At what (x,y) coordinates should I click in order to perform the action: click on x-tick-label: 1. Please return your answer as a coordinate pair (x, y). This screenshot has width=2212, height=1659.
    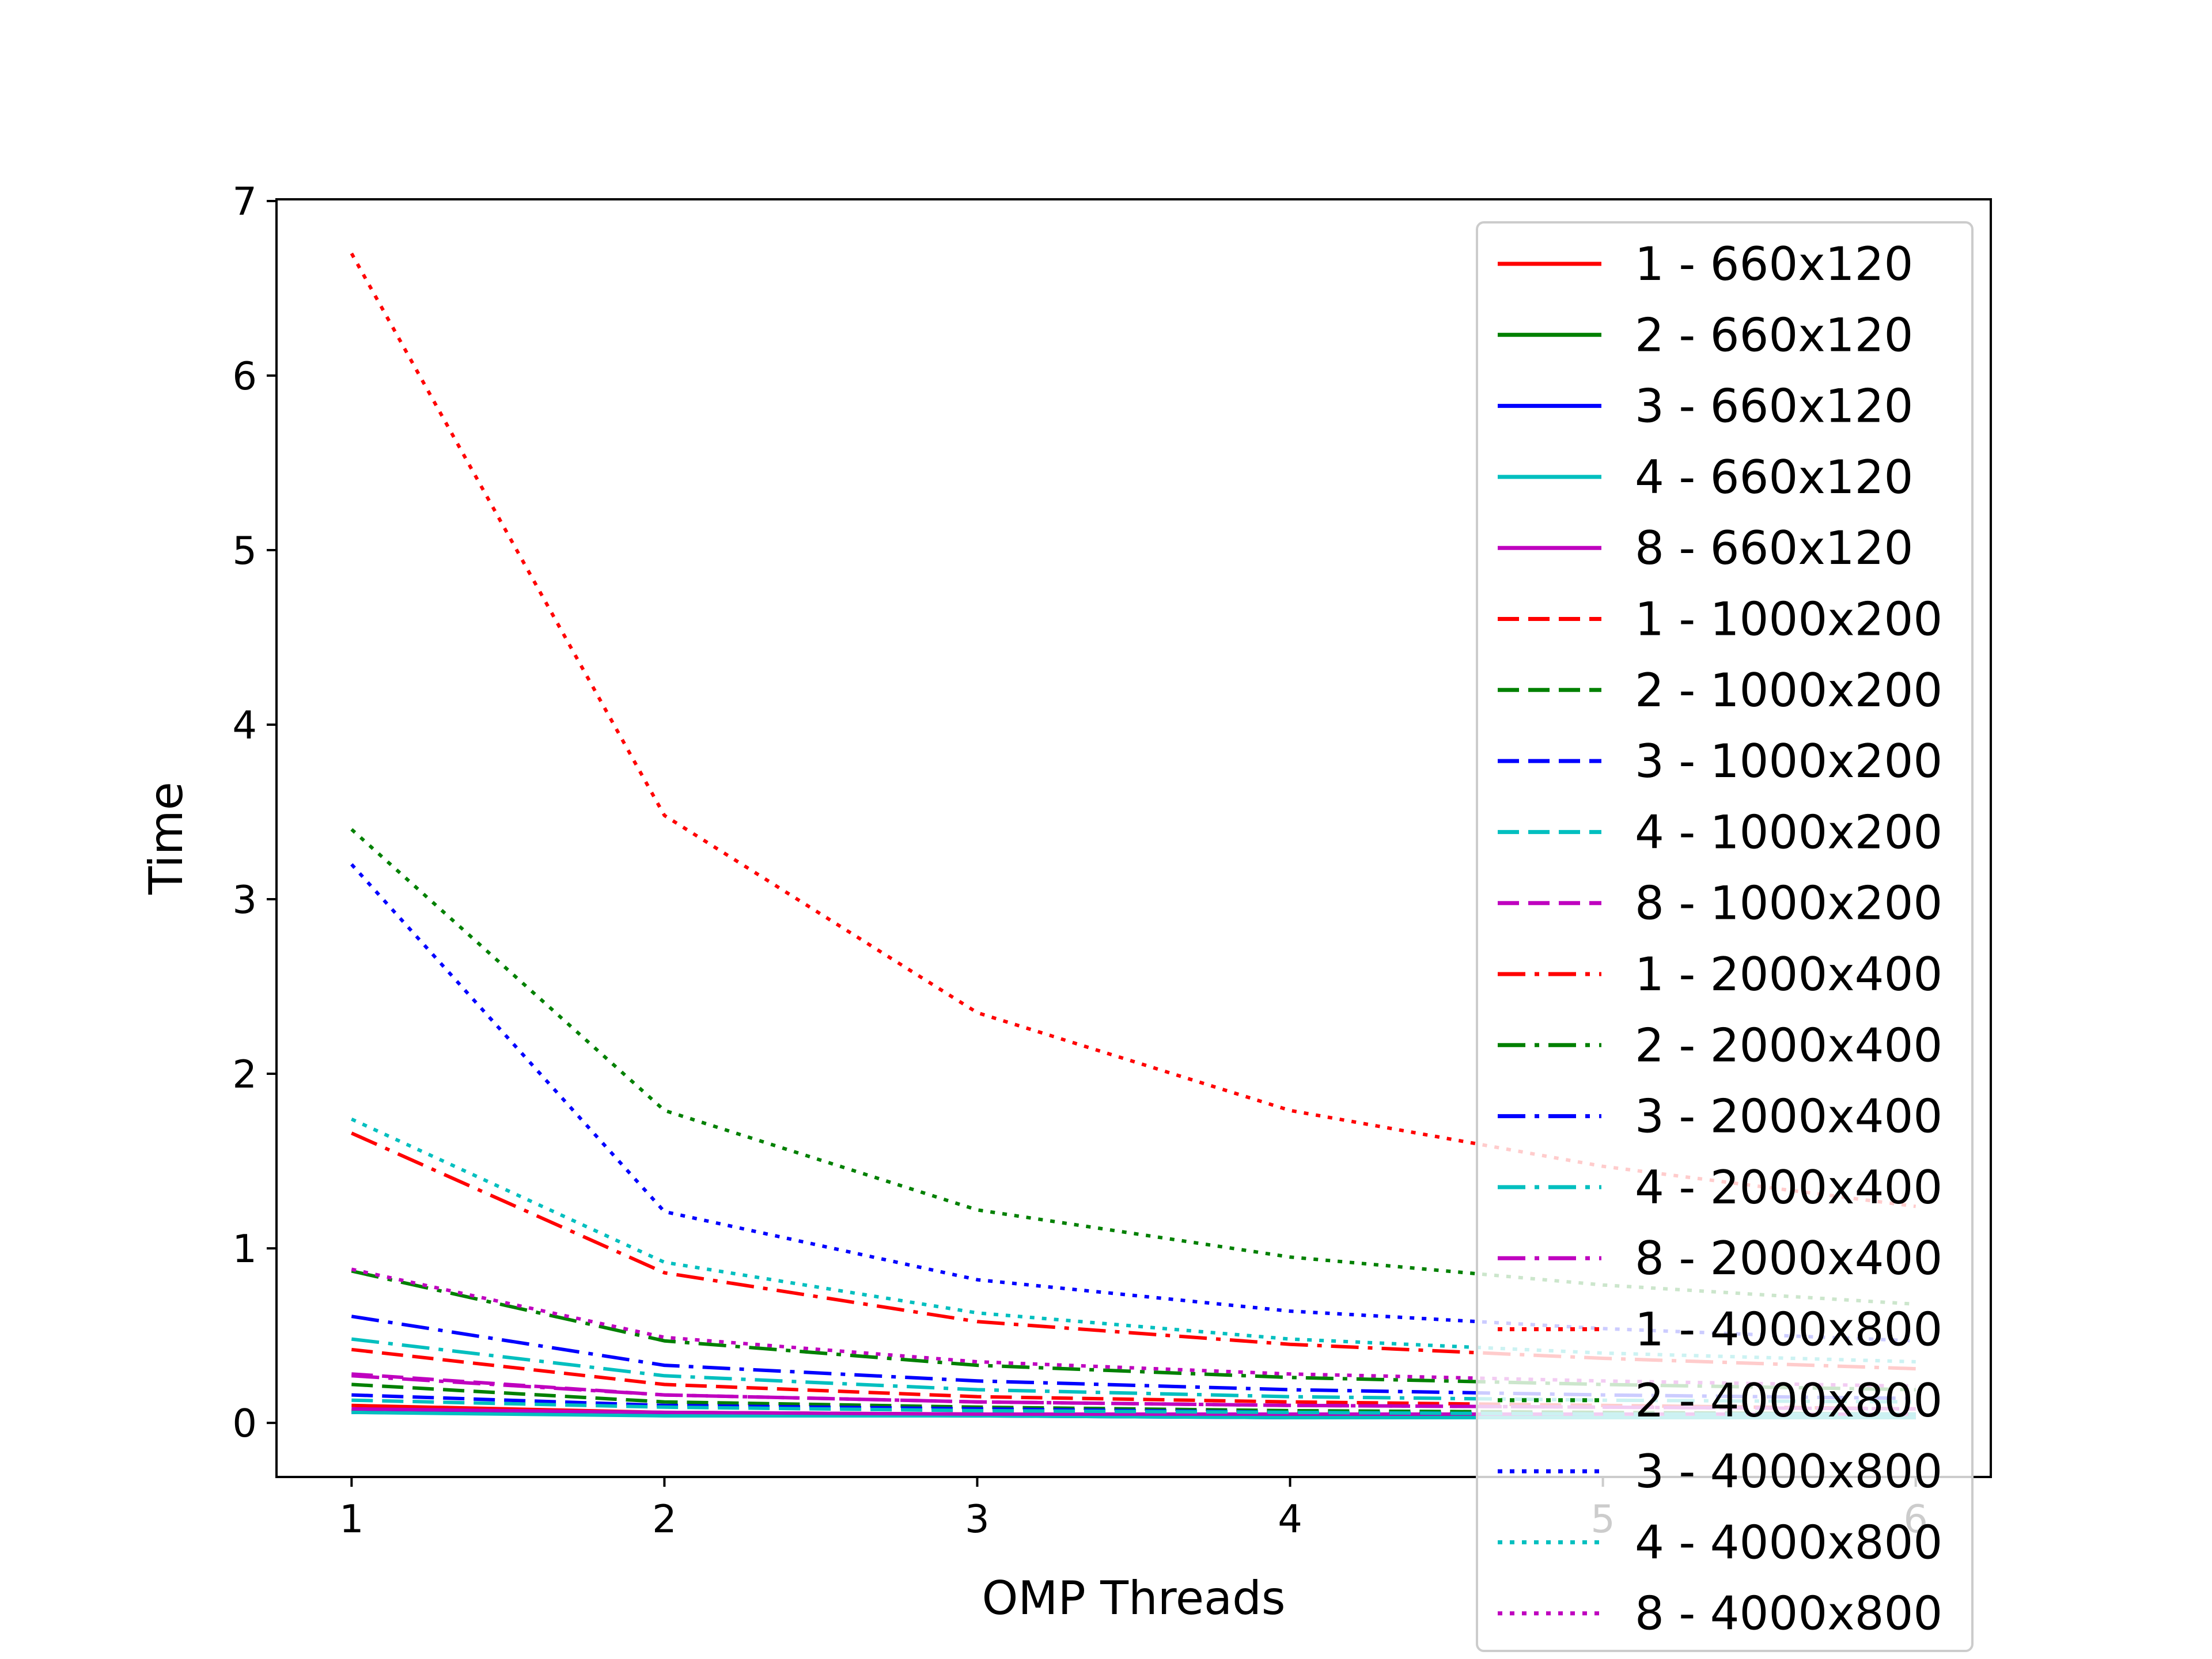
    Looking at the image, I should click on (351, 1519).